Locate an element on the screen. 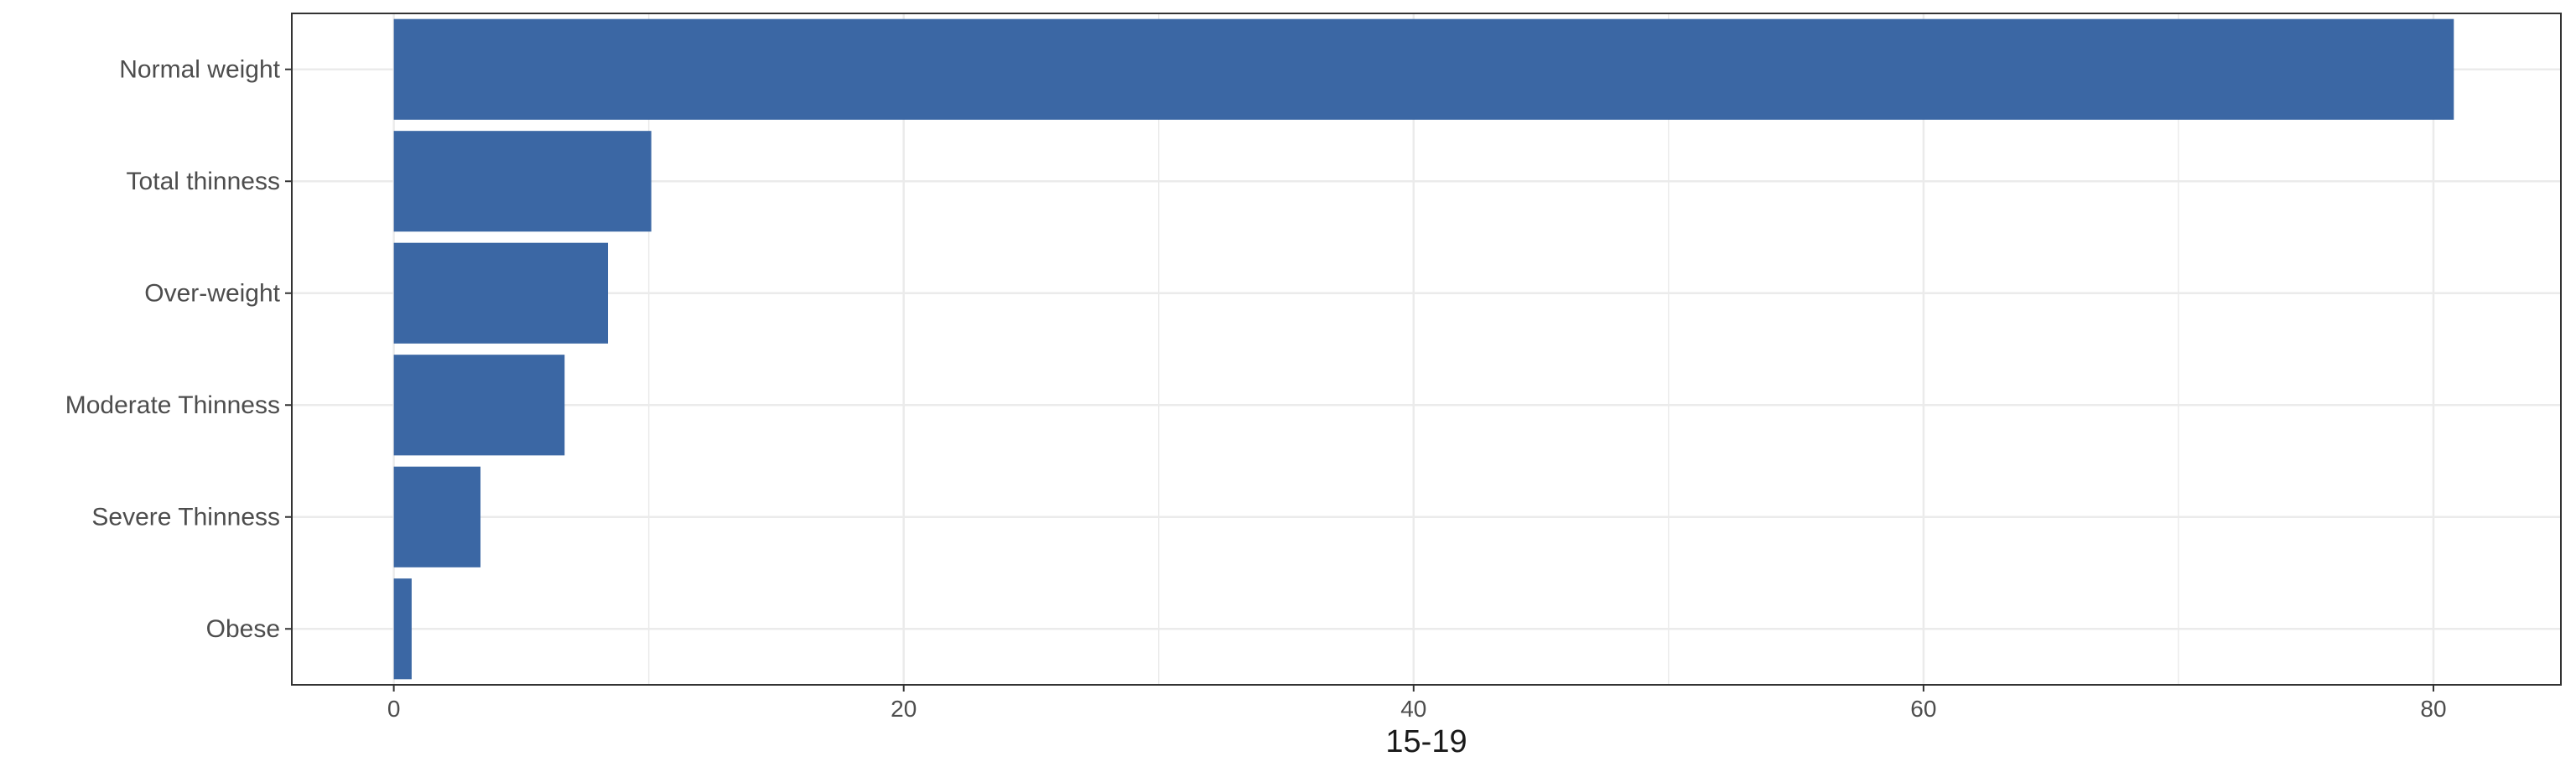 The image size is (2576, 772). x-axis: 0 20 40 60 80 is located at coordinates (1417, 704).